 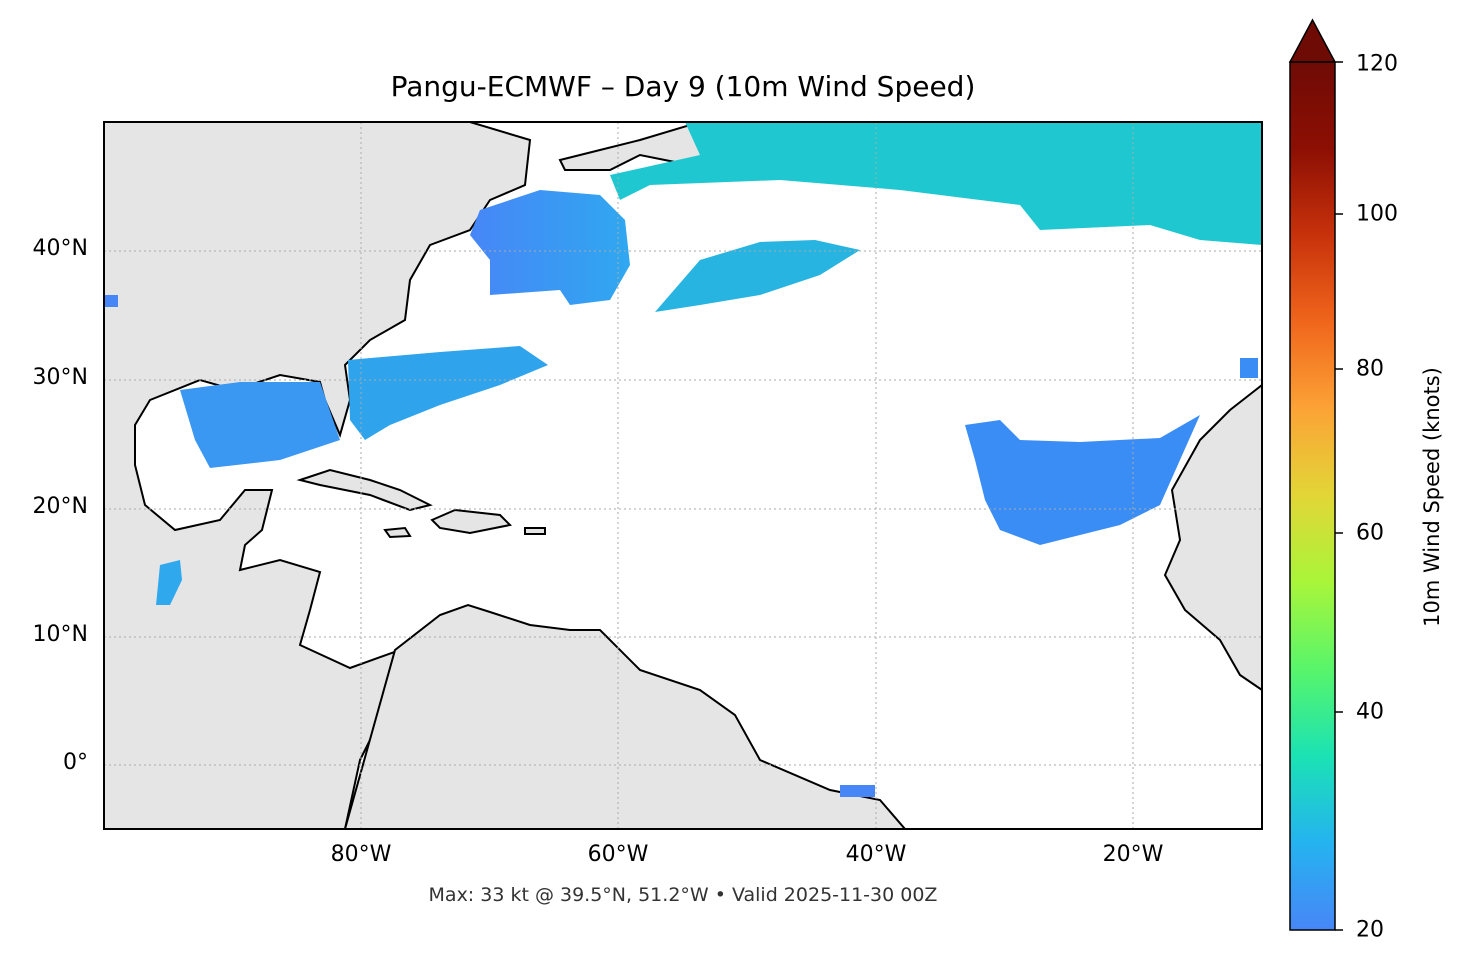 I want to click on lat-label-40n: 40°N, so click(x=60, y=248).